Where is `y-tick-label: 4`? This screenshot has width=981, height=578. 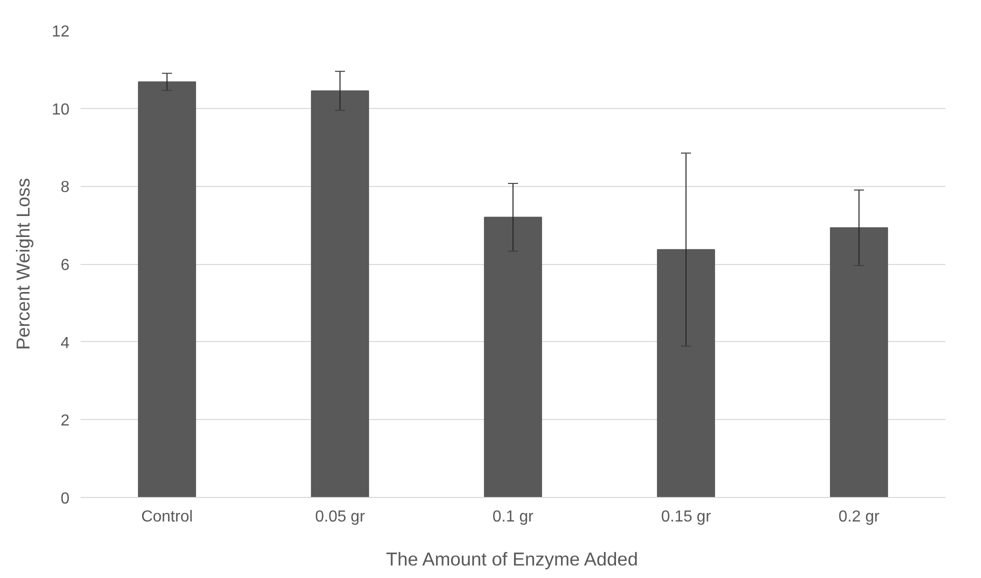 y-tick-label: 4 is located at coordinates (65, 343).